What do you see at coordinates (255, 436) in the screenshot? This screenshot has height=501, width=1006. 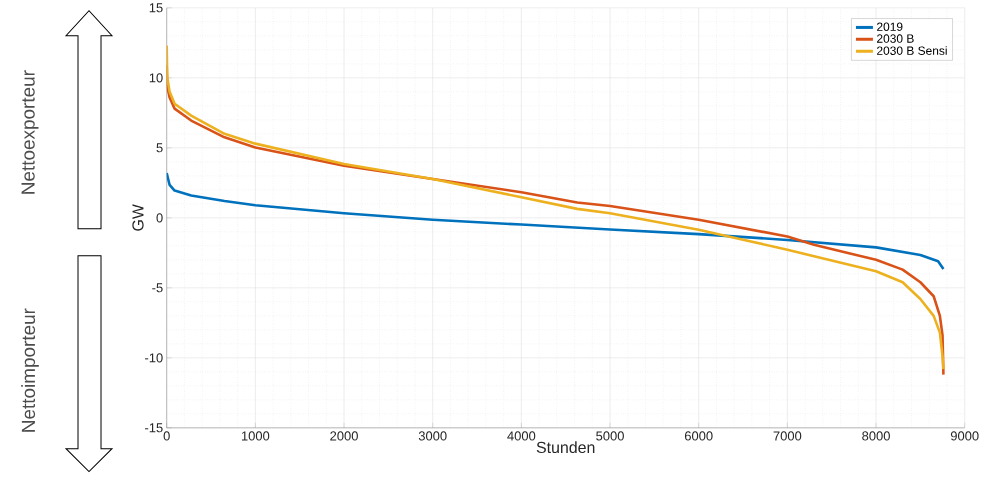 I see `x-tick-label: 1000` at bounding box center [255, 436].